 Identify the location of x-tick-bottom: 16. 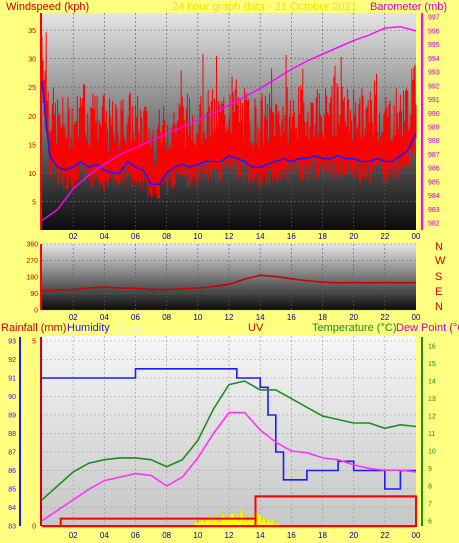
(291, 535).